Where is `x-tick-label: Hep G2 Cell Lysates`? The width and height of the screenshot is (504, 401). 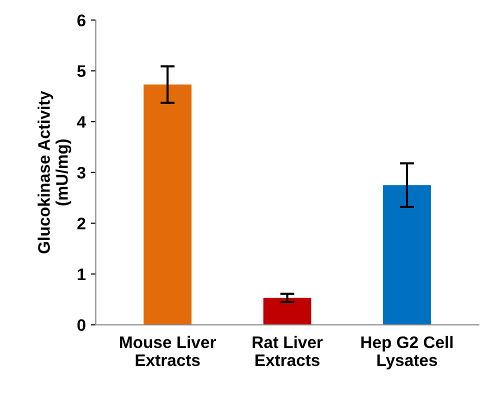
x-tick-label: Hep G2 Cell Lysates is located at coordinates (407, 353).